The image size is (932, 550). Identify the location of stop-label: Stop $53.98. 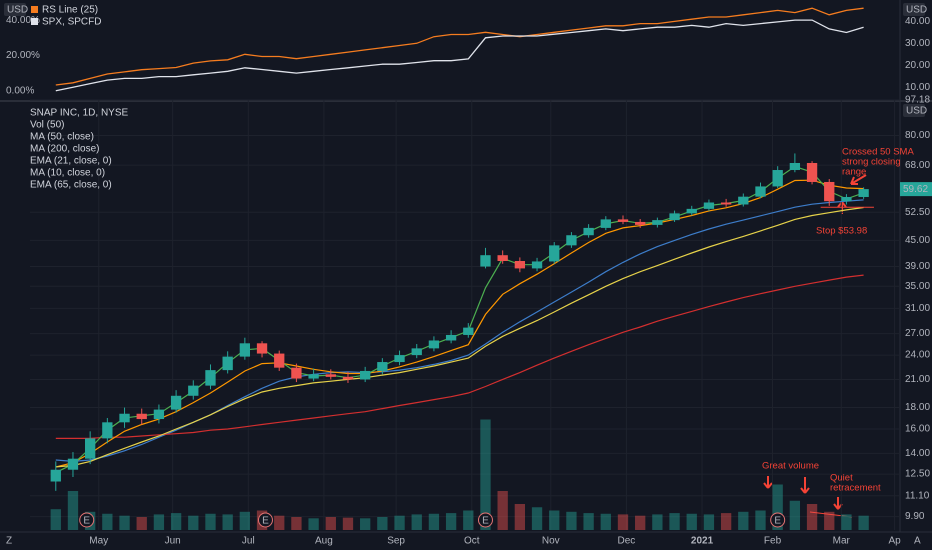
(841, 231).